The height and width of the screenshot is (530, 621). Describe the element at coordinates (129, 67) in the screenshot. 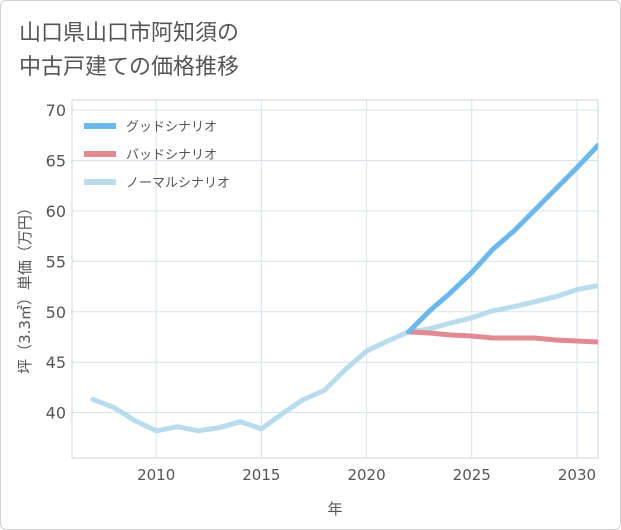

I see `chart-title-line-2: 中古戸建ての価格推移` at that location.